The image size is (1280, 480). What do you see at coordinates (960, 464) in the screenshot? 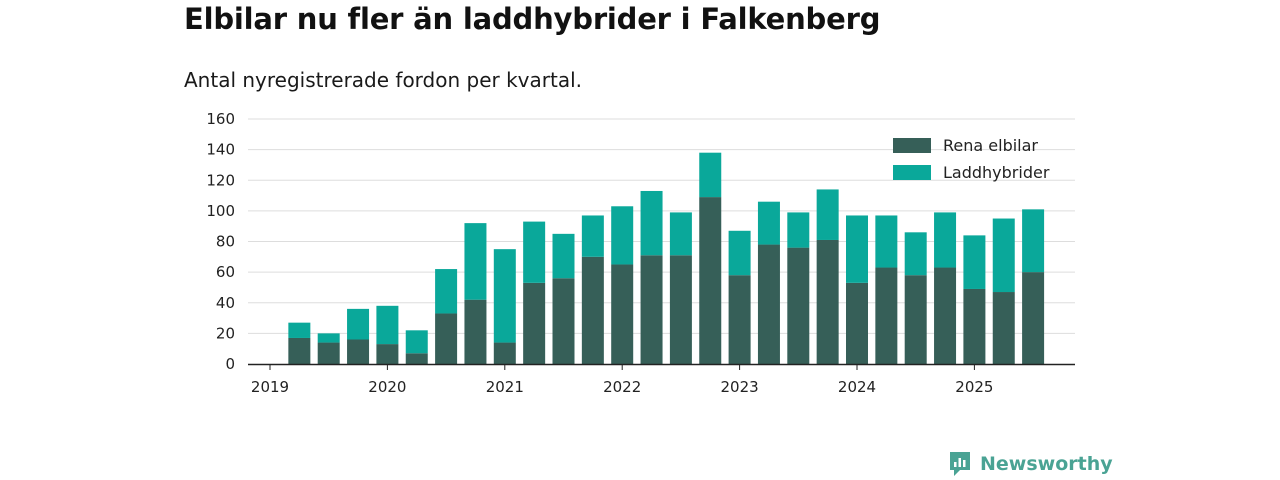
I see `newsworthy-logo-icon` at bounding box center [960, 464].